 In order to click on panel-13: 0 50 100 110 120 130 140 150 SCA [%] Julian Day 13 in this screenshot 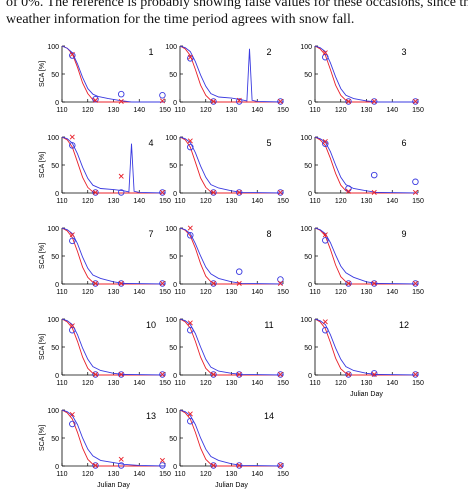, I will do `click(105, 448)`.